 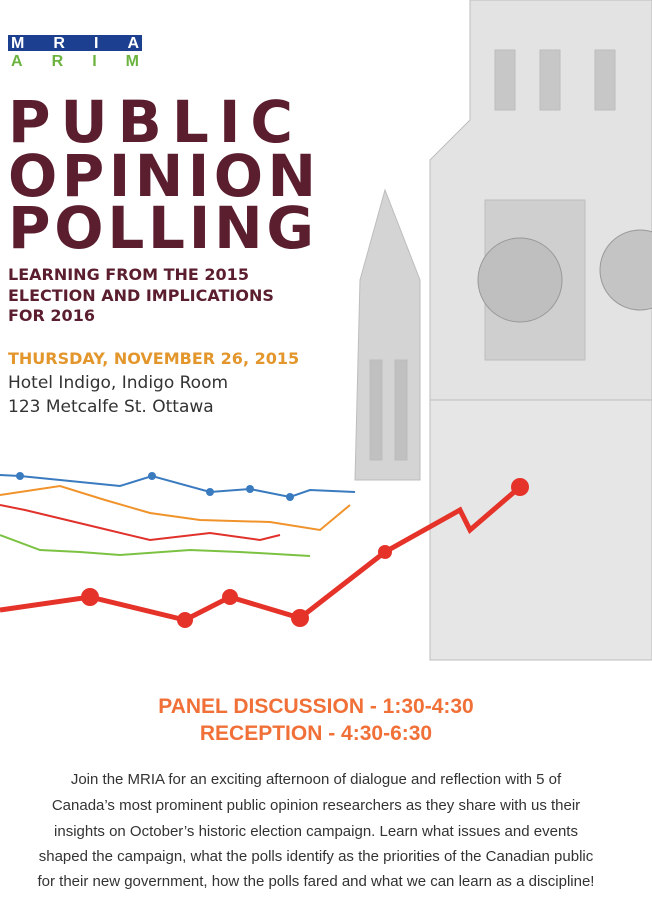 What do you see at coordinates (161, 228) in the screenshot?
I see `title-line: POLLING` at bounding box center [161, 228].